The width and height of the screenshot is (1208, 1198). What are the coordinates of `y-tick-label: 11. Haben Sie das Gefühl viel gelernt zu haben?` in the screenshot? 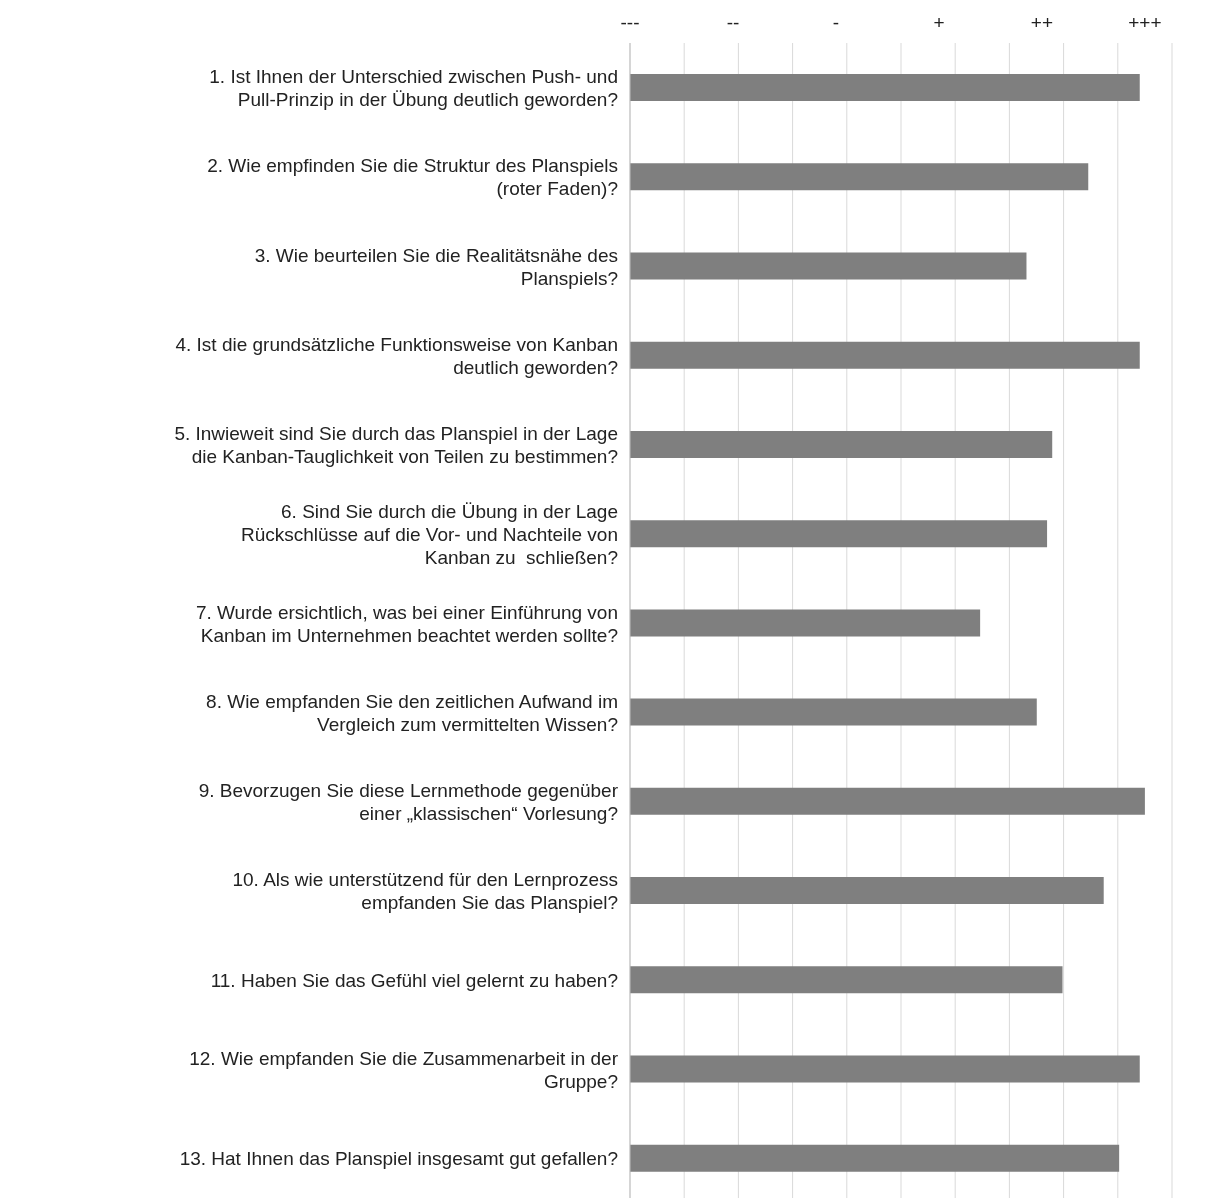 It's located at (414, 980).